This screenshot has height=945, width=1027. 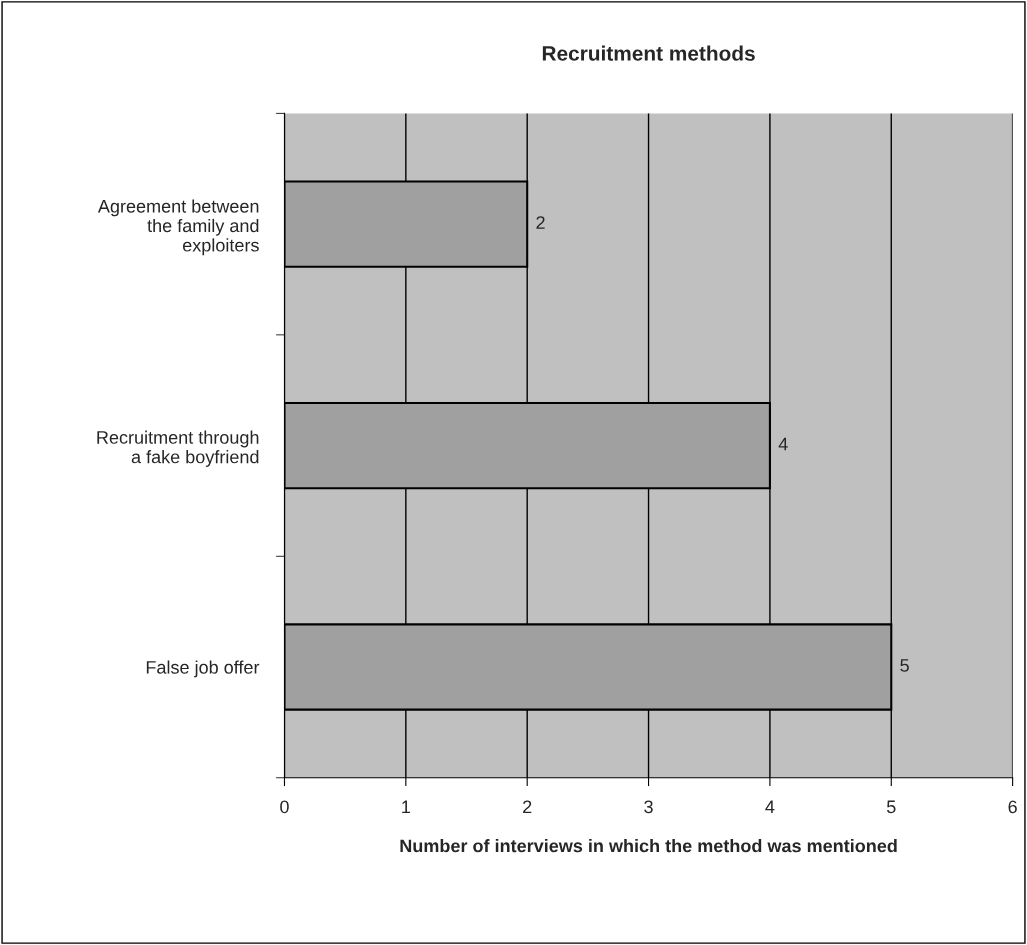 What do you see at coordinates (648, 846) in the screenshot?
I see `x-axis-title: Number of interviews in which the method was mentioned` at bounding box center [648, 846].